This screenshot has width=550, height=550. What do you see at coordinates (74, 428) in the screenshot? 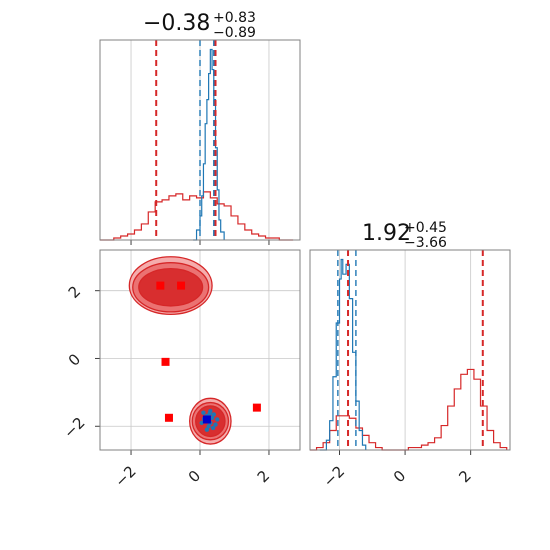
I see `joint-y-tick-label: −2` at bounding box center [74, 428].